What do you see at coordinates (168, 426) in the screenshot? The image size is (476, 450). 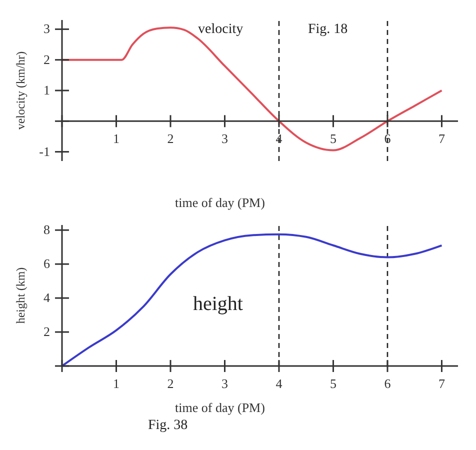 I see `caption: Fig. 38` at bounding box center [168, 426].